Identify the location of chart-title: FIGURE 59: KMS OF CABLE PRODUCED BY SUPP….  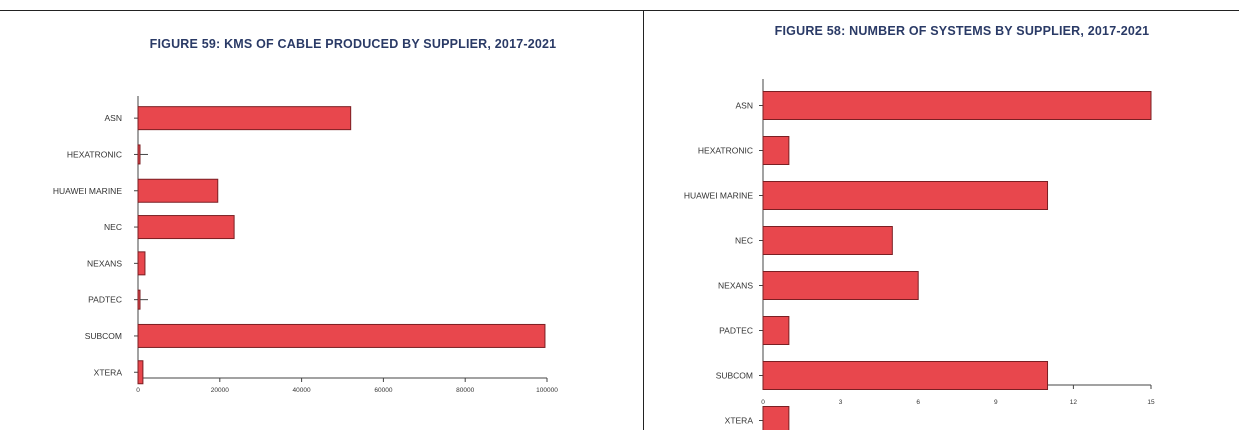
(353, 44).